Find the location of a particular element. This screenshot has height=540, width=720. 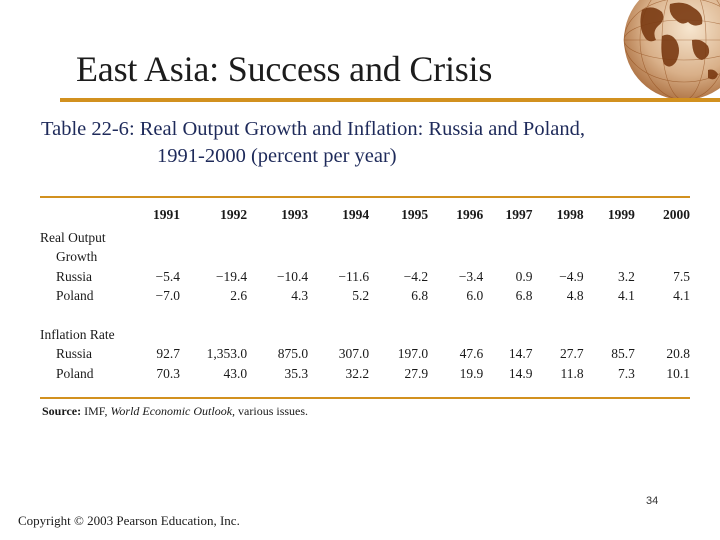

year-header: 1996 is located at coordinates (470, 214).